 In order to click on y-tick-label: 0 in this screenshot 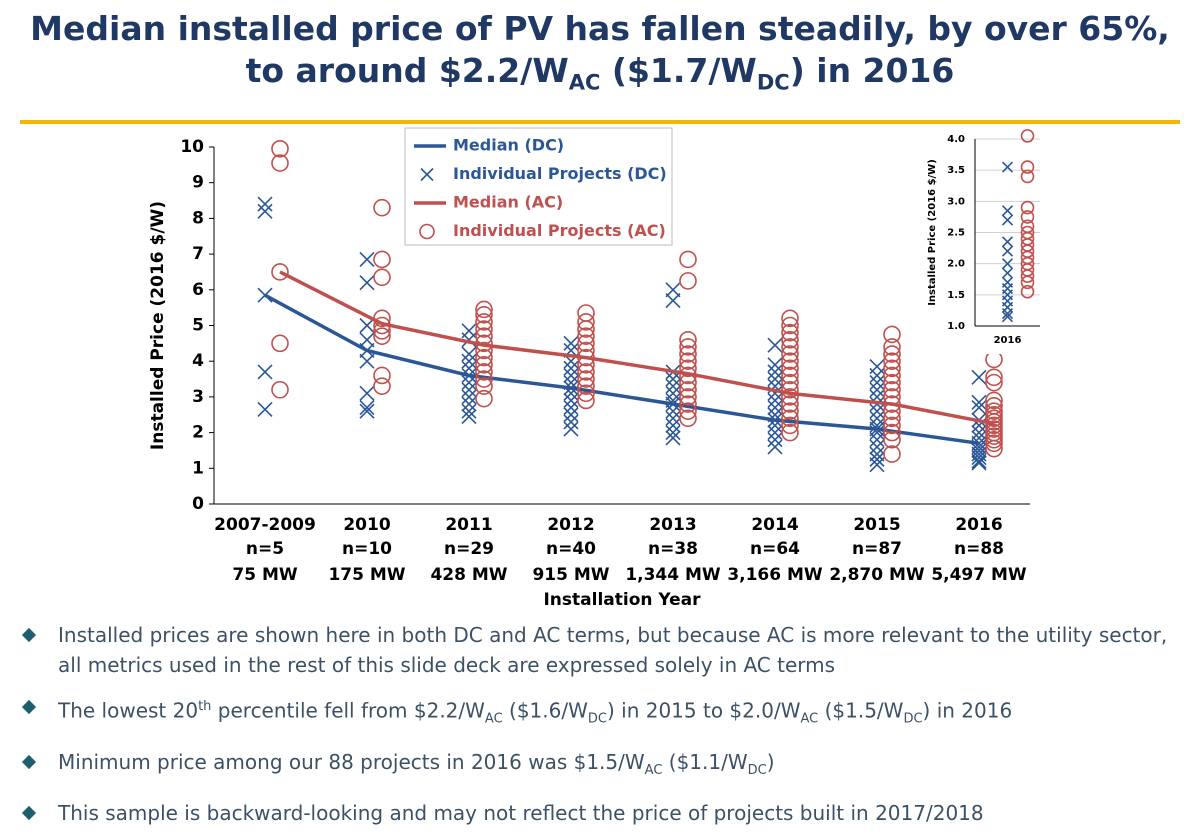, I will do `click(198, 504)`.